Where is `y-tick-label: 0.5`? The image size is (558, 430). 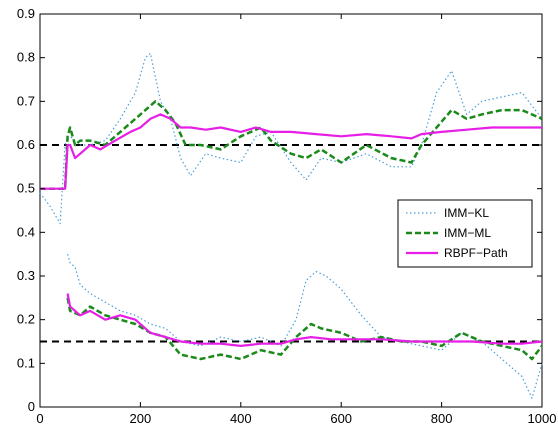 y-tick-label: 0.5 is located at coordinates (26, 188).